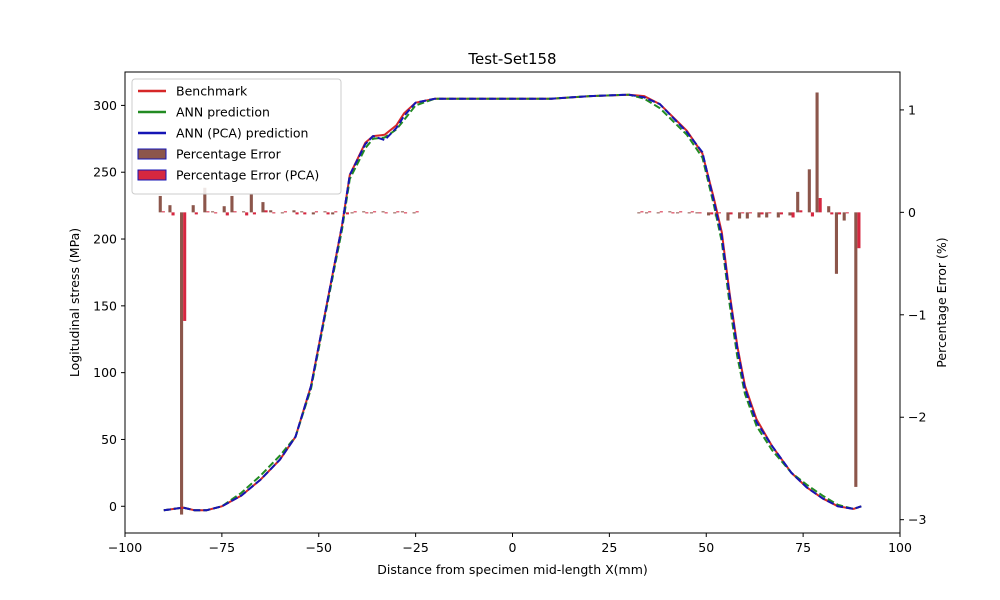 This screenshot has width=1000, height=600. I want to click on x-tick-label: 0, so click(513, 547).